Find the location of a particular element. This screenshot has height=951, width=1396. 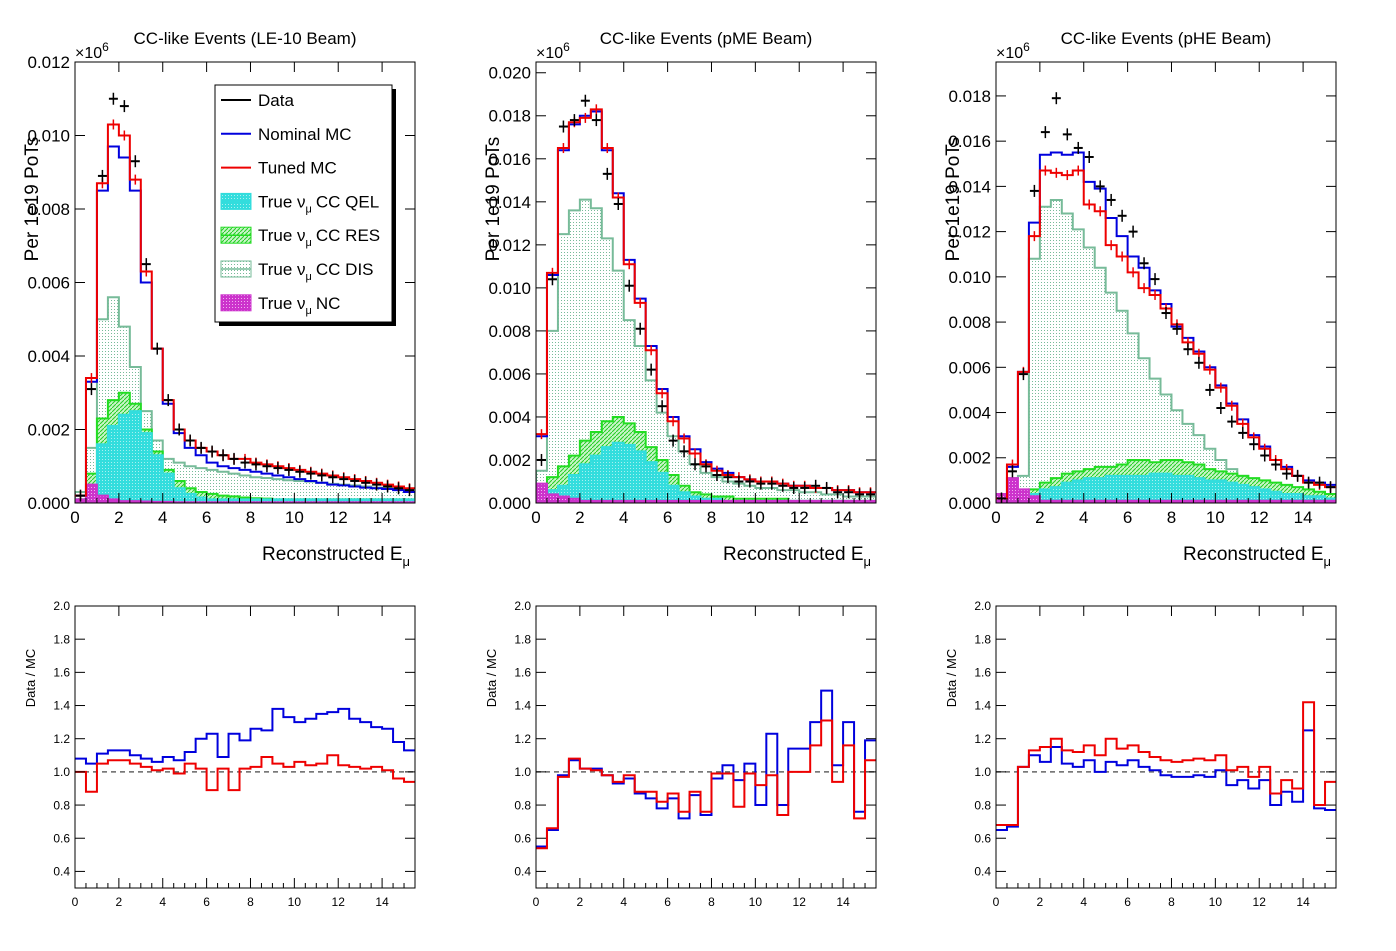

series-true-cc-qel is located at coordinates (245, 456).